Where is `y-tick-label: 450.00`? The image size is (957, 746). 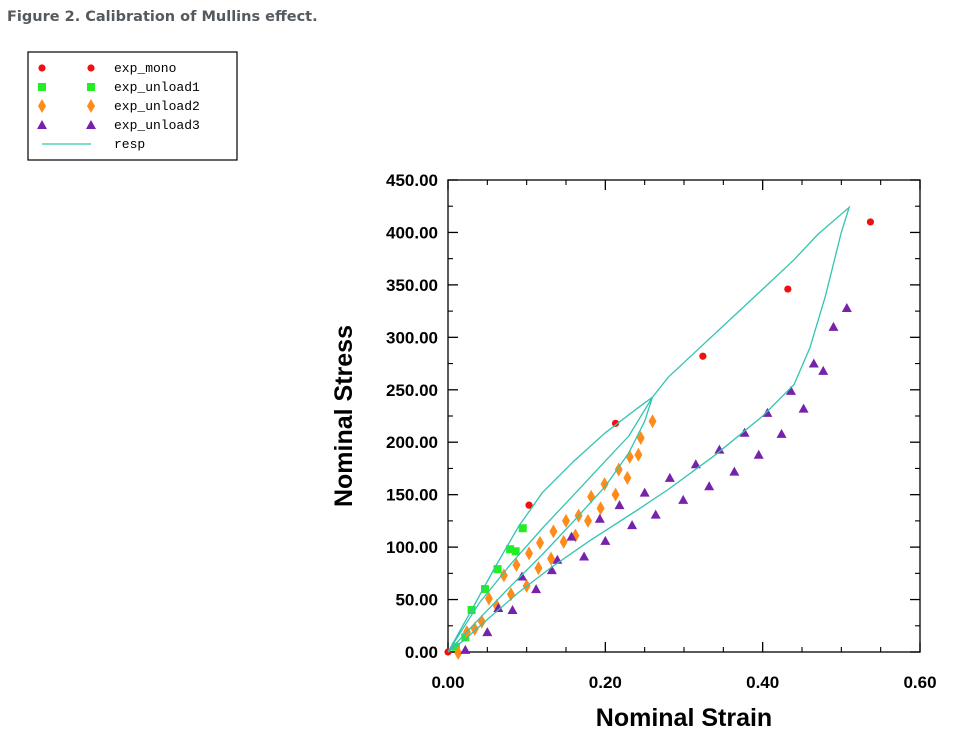 y-tick-label: 450.00 is located at coordinates (412, 180).